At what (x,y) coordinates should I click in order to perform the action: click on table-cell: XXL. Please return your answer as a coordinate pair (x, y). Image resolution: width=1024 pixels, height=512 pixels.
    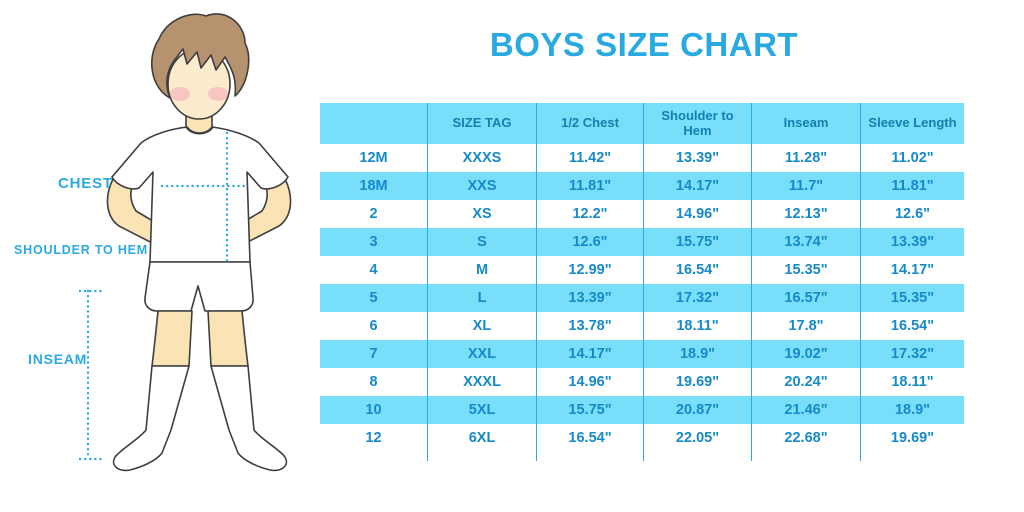
    Looking at the image, I should click on (481, 354).